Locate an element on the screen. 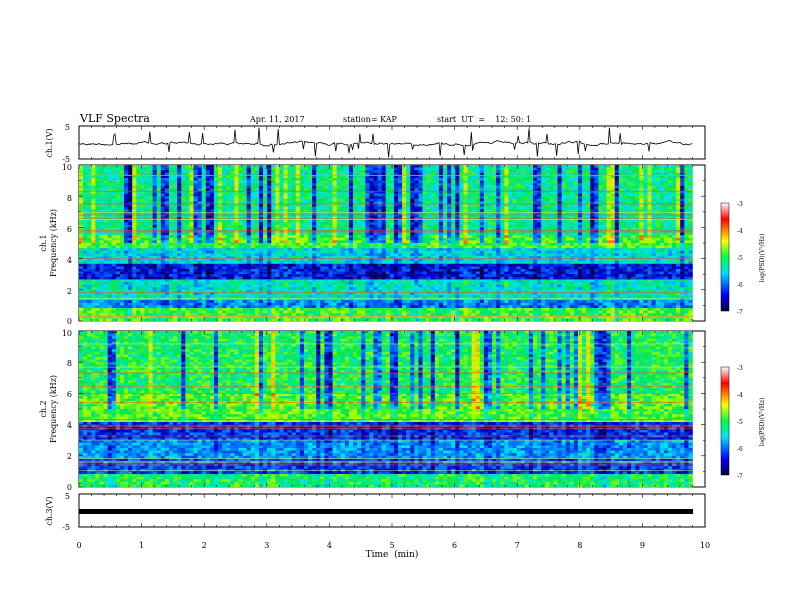 The height and width of the screenshot is (612, 792). ch1-ytick-bottom: -5 is located at coordinates (66, 159).